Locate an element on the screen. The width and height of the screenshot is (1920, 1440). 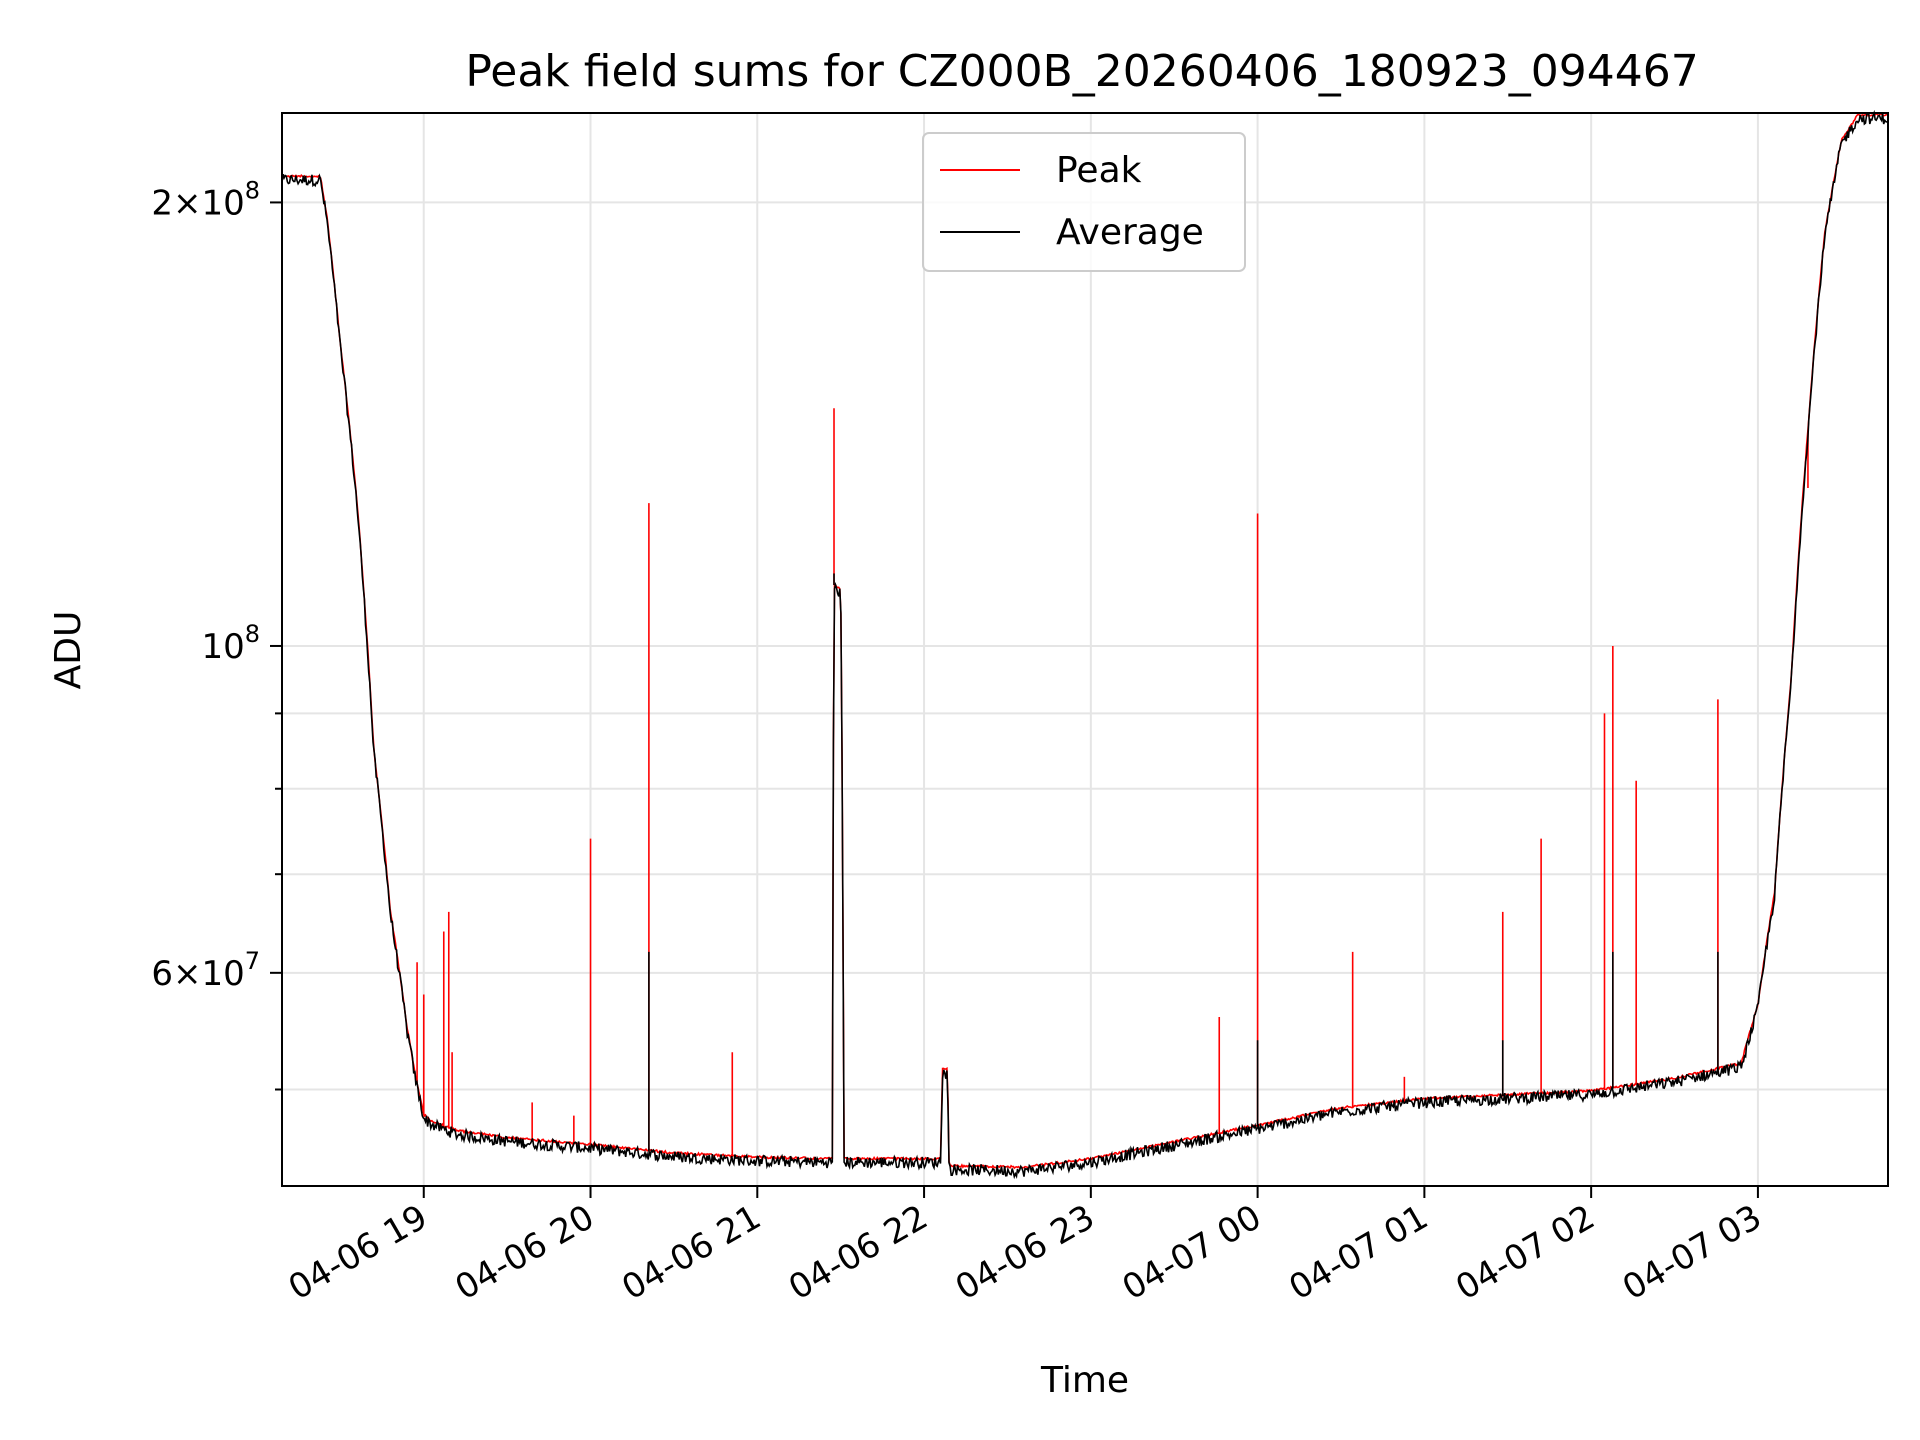
legend-box is located at coordinates (1084, 202).